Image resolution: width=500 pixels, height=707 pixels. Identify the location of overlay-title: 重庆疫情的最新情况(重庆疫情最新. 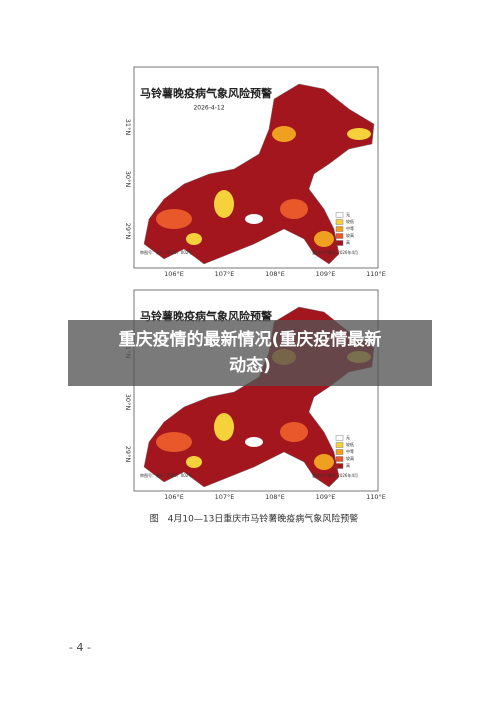
(250, 339).